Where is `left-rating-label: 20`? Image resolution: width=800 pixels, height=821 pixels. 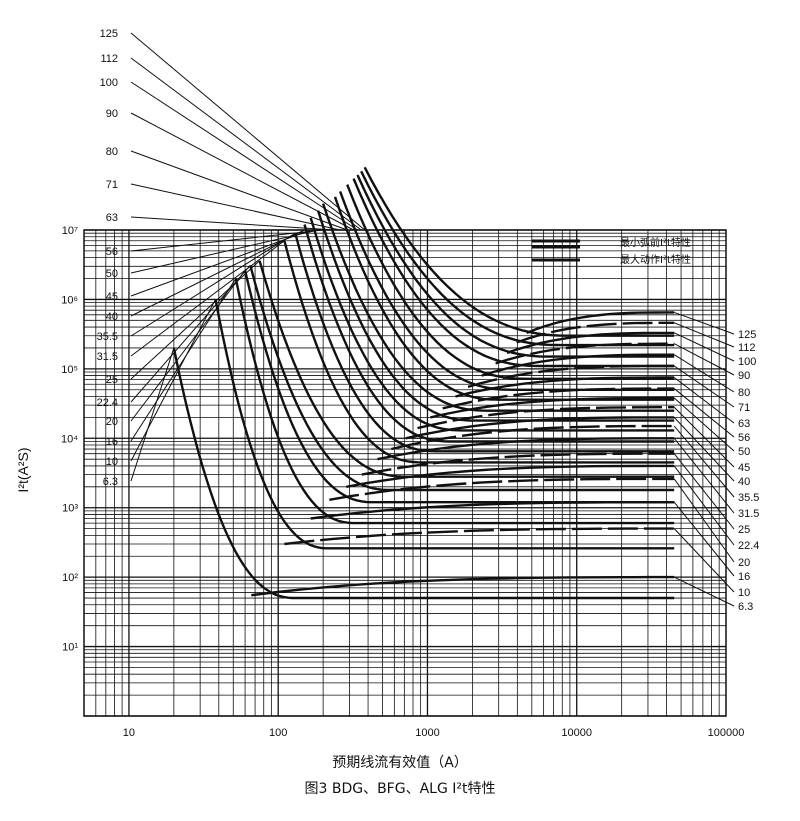 left-rating-label: 20 is located at coordinates (112, 422).